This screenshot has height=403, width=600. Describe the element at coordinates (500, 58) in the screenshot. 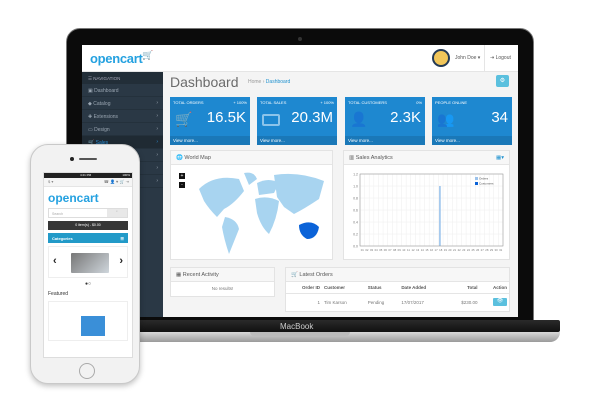

I see `logout-link: ⇥ Logout` at that location.